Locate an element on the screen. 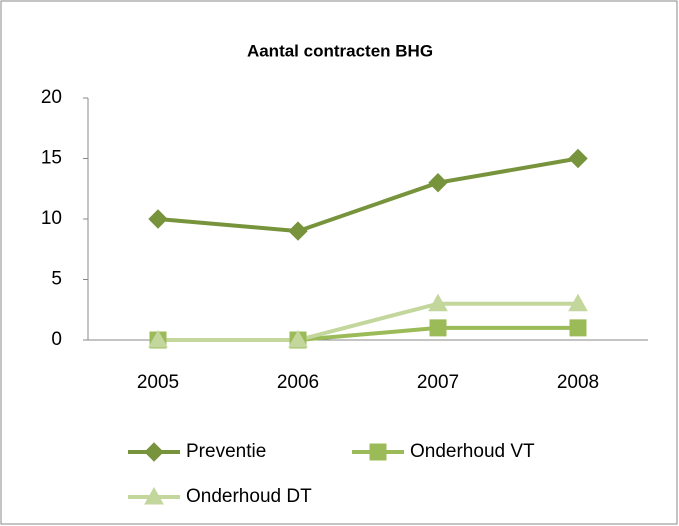 This screenshot has width=679, height=526. x-tick-label: 2007 is located at coordinates (438, 382).